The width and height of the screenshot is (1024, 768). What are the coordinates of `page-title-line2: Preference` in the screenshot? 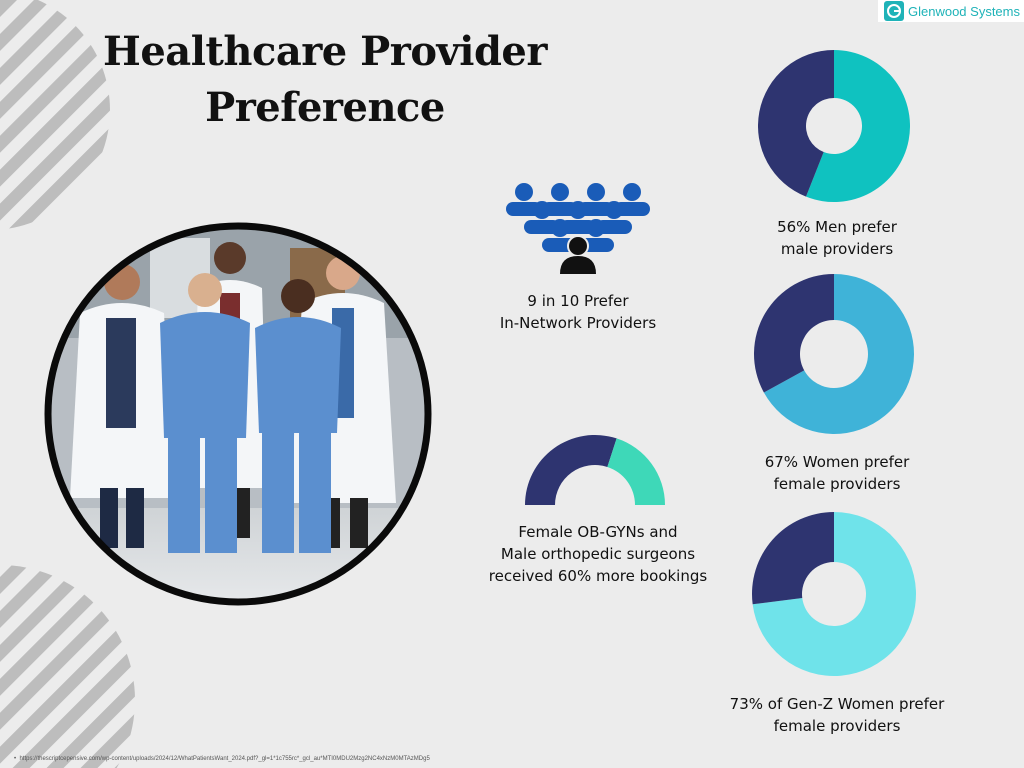 It's located at (325, 107).